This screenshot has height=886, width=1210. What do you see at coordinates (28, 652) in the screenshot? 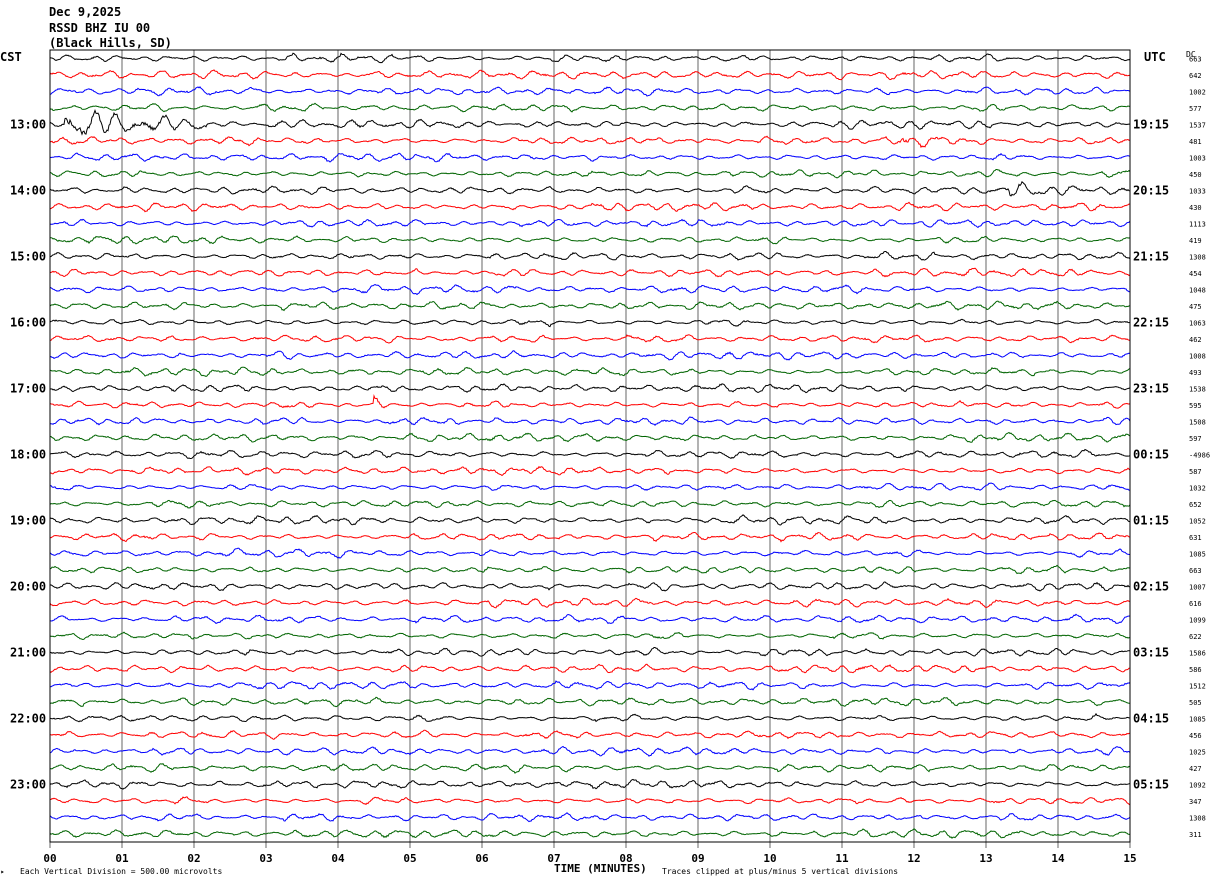
I see `cst-hour-label: 21:00` at bounding box center [28, 652].